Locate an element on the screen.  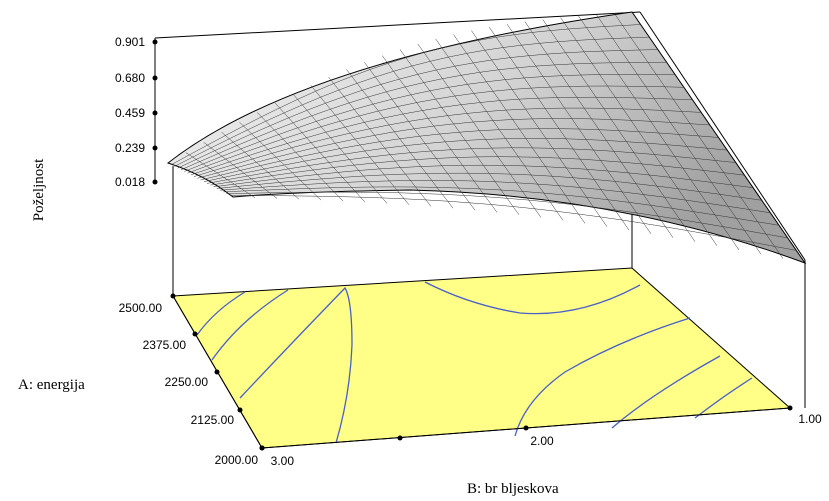
a-tick-label: 2500.00 is located at coordinates (141, 308).